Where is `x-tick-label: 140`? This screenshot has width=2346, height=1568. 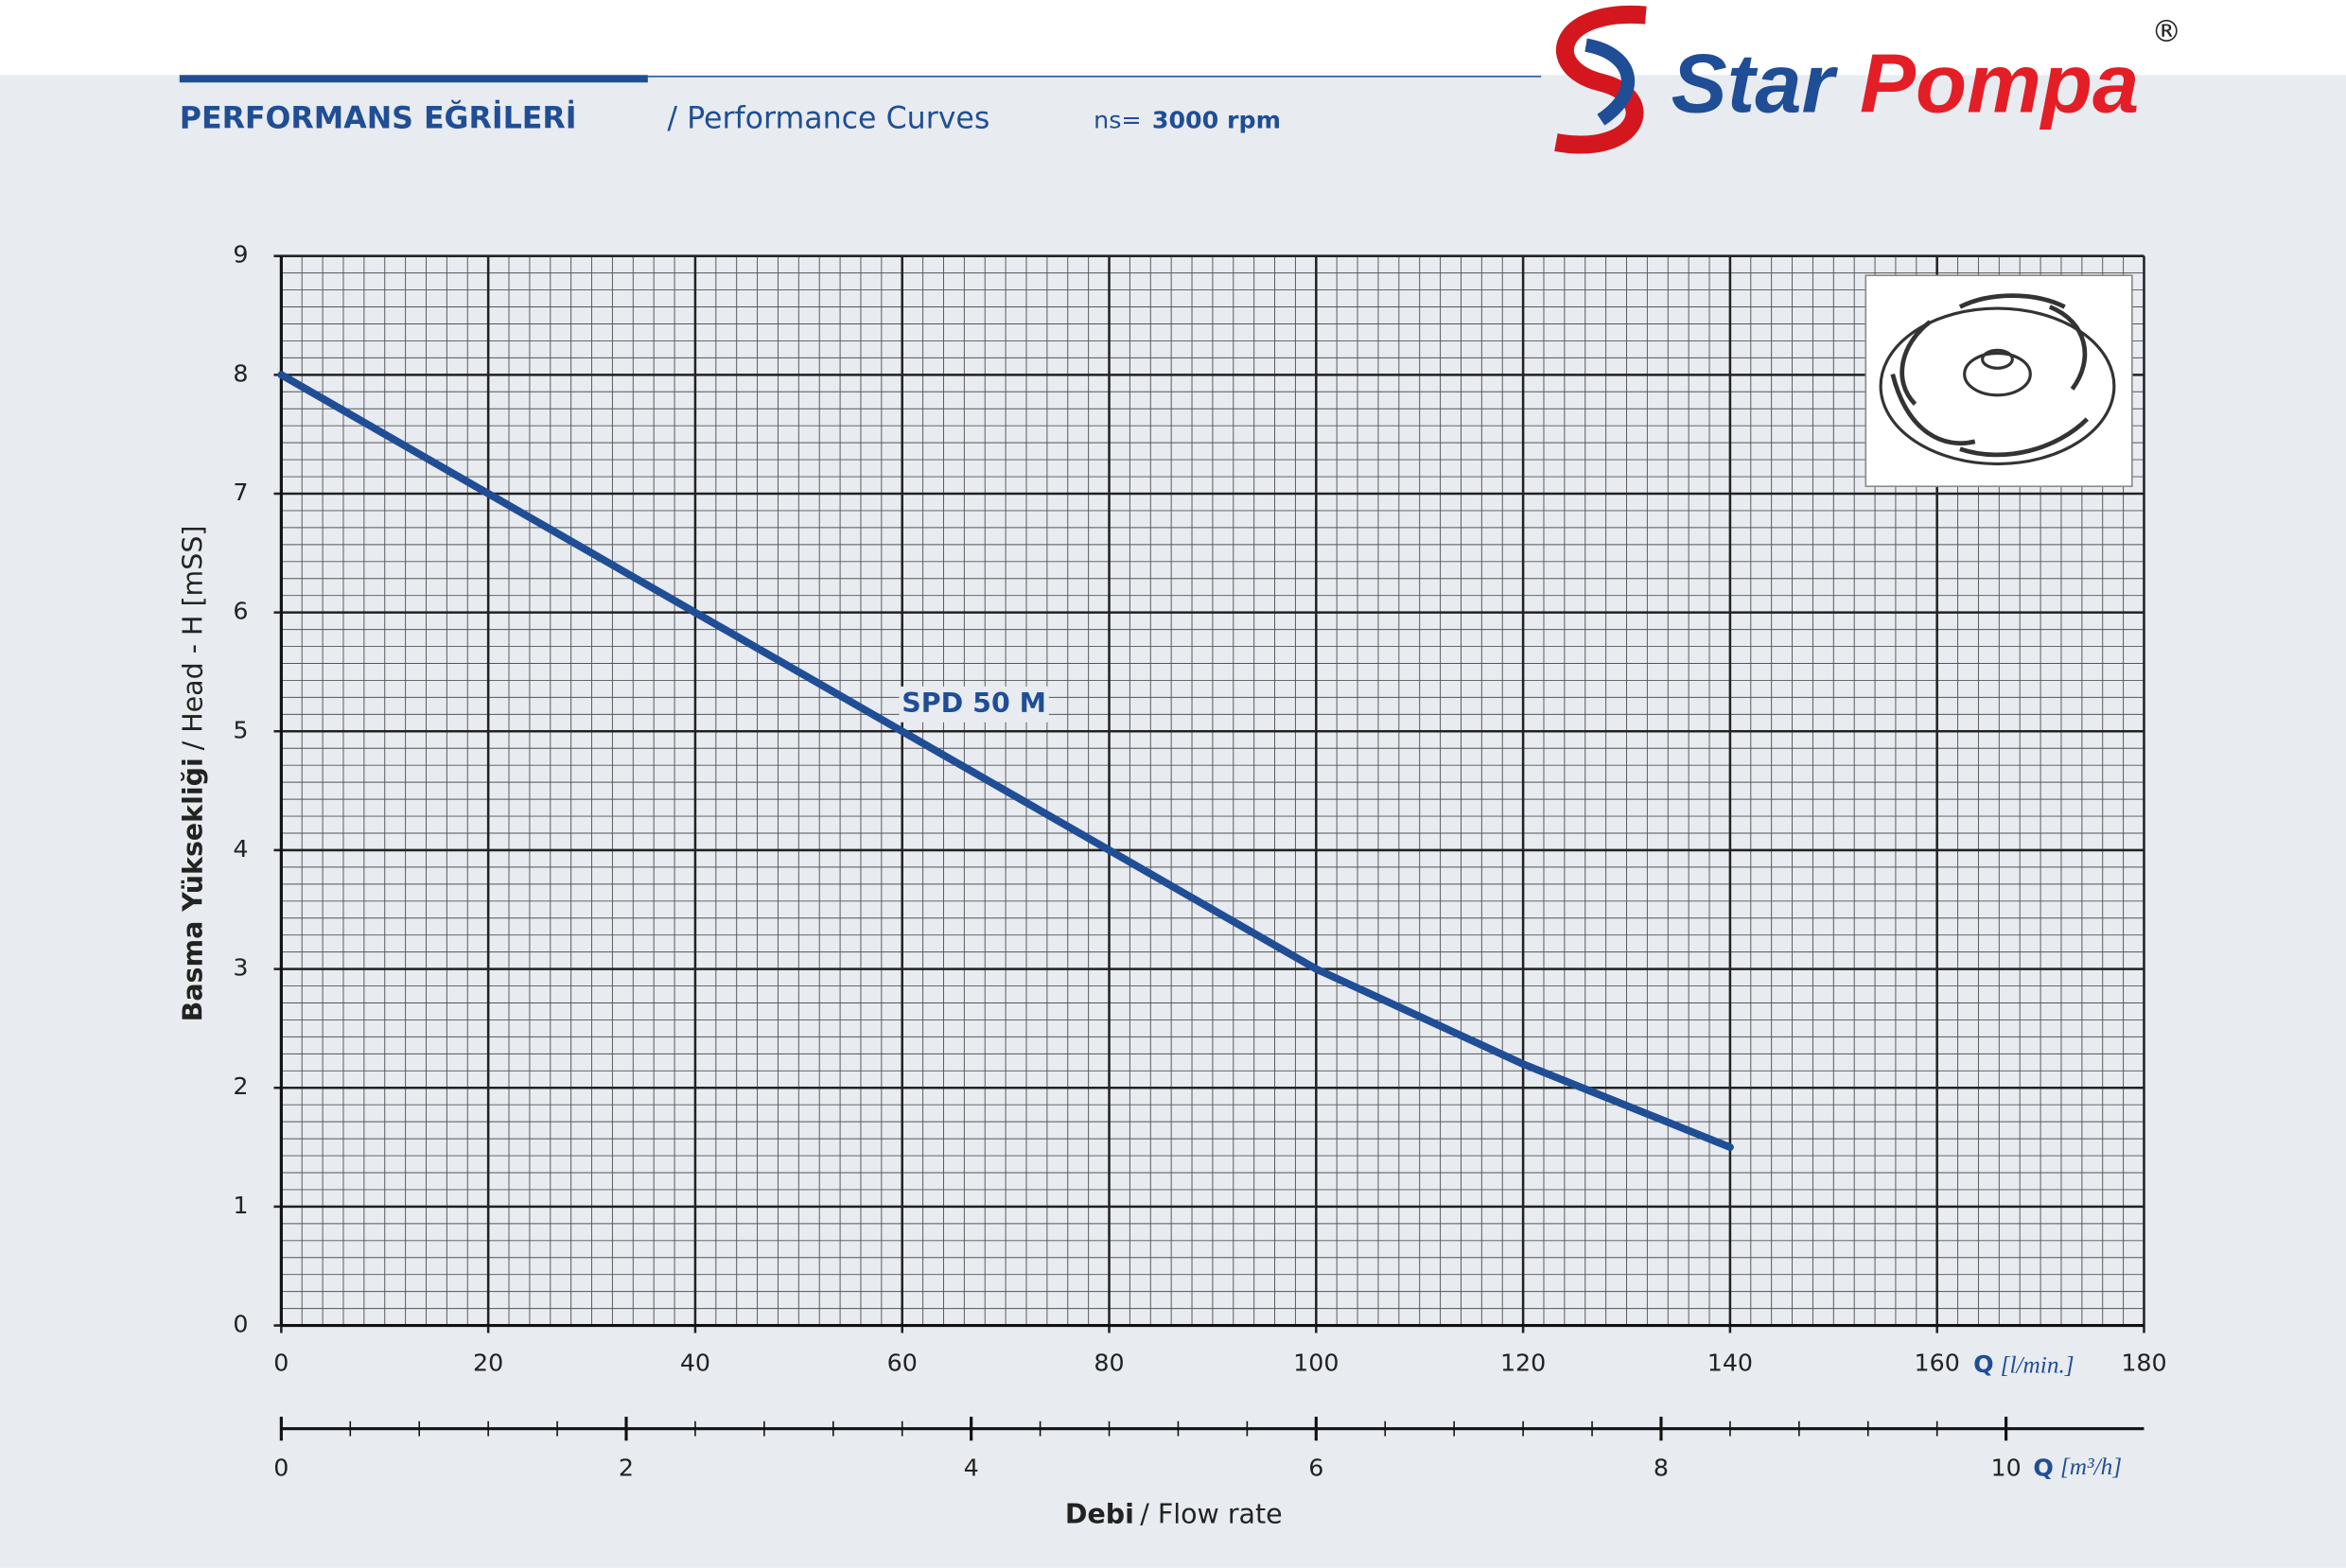
x-tick-label: 140 is located at coordinates (1730, 1363).